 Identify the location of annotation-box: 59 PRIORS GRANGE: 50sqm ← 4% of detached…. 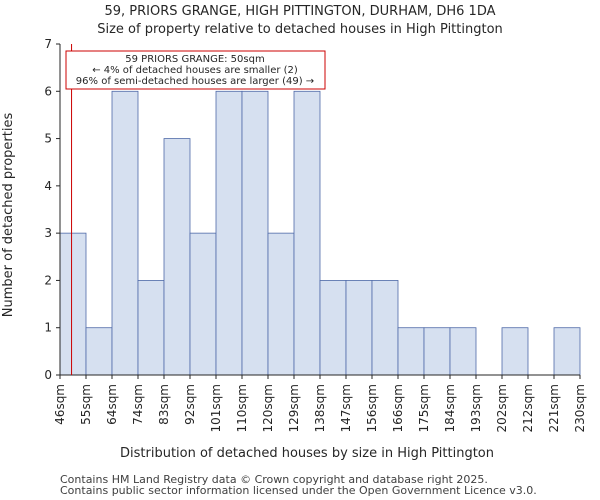
(195, 70).